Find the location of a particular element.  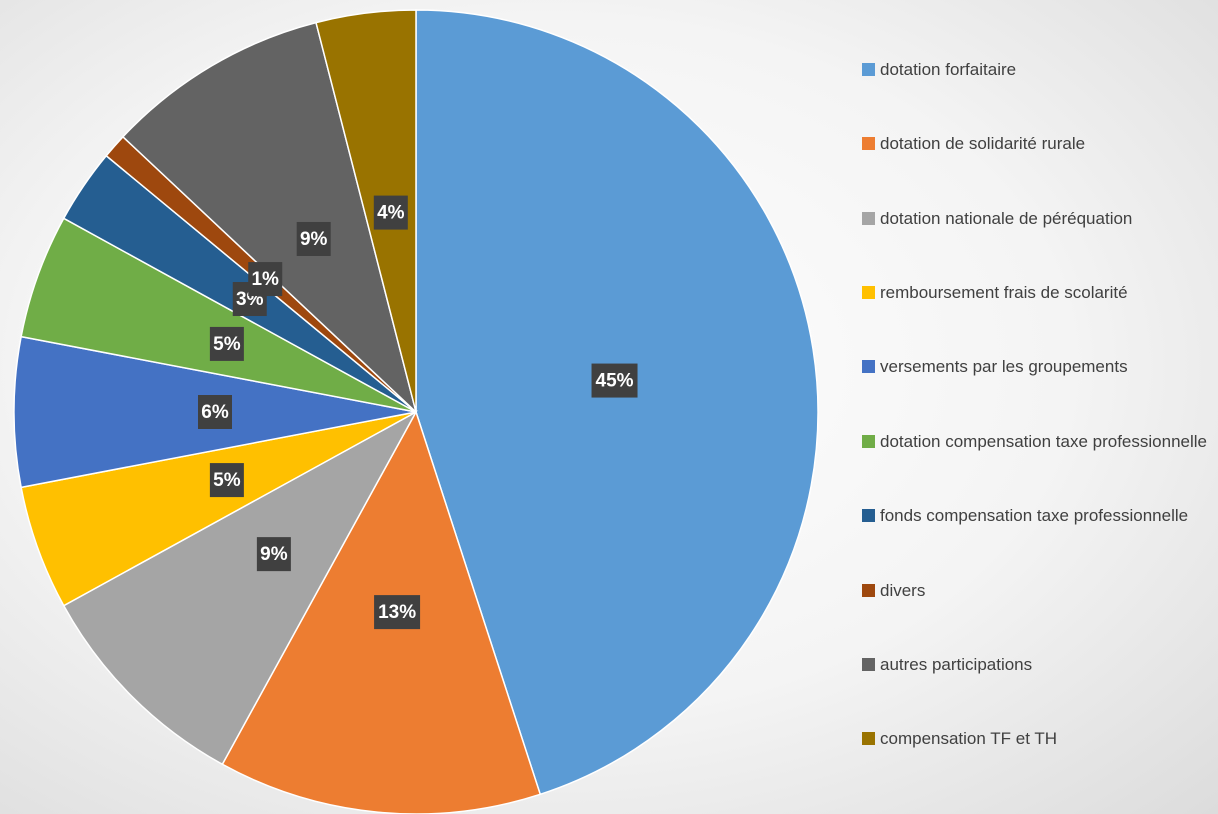

legend-label: versements par les groupements is located at coordinates (1004, 367).